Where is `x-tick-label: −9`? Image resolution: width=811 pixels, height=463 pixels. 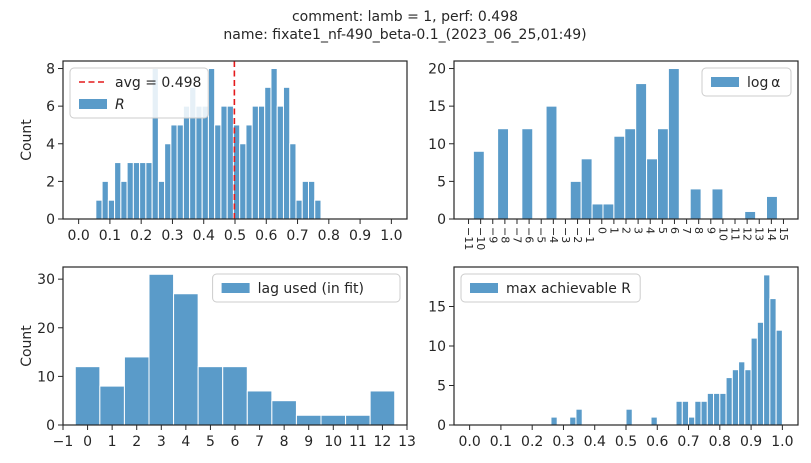 x-tick-label: −9 is located at coordinates (492, 235).